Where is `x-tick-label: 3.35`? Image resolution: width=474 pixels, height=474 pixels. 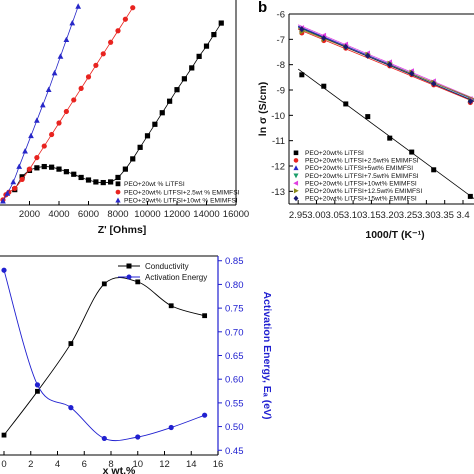 x-tick-label: 3.35 is located at coordinates (444, 215).